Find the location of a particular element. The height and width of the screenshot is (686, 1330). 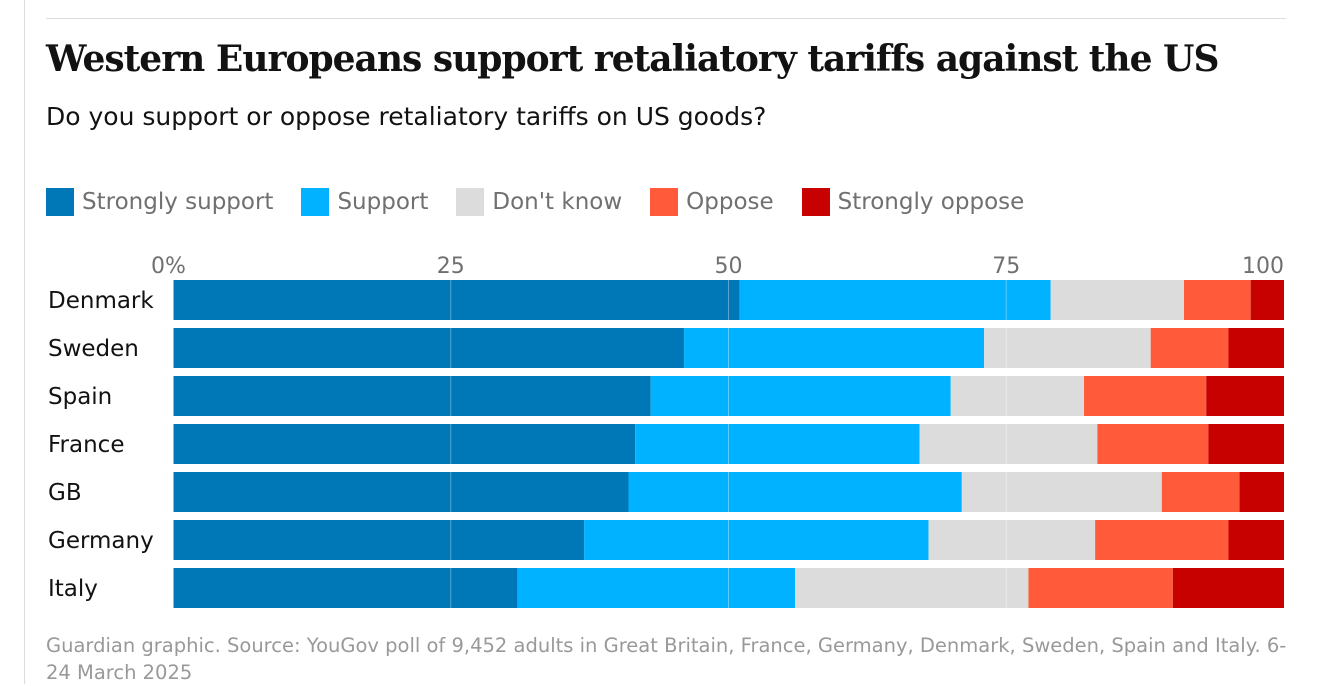

row-label-spain: Spain is located at coordinates (80, 397).